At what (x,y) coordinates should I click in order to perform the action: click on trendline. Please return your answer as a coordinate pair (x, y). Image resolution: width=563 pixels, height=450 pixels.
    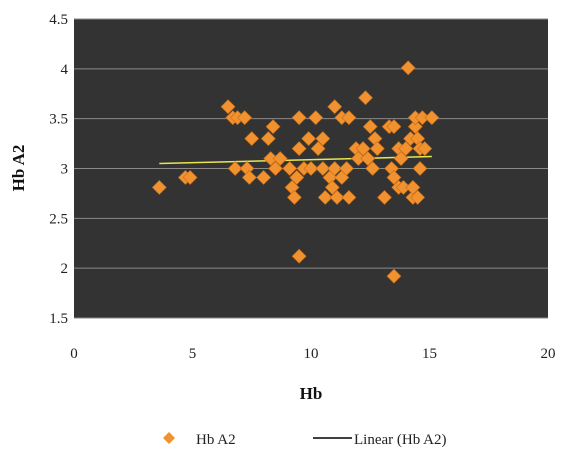
    Looking at the image, I should click on (295, 160).